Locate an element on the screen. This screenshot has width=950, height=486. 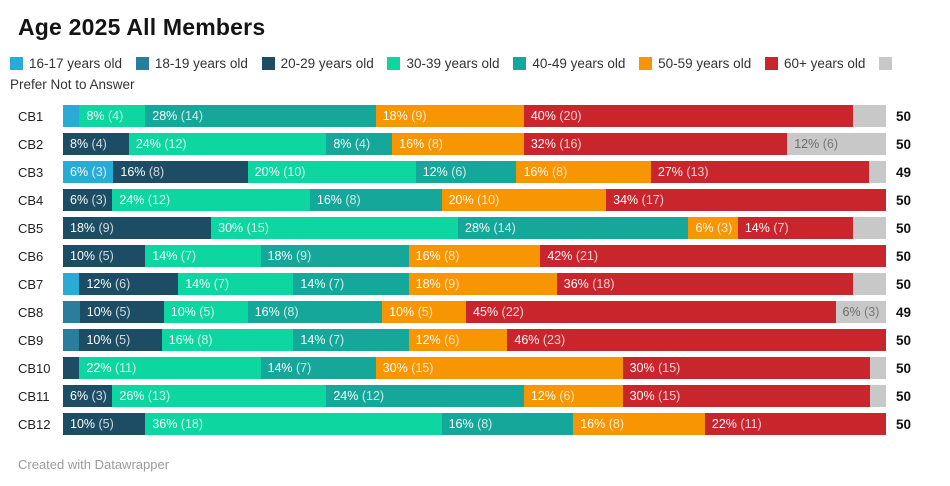
bar-segment: 46% (23) is located at coordinates (696, 340).